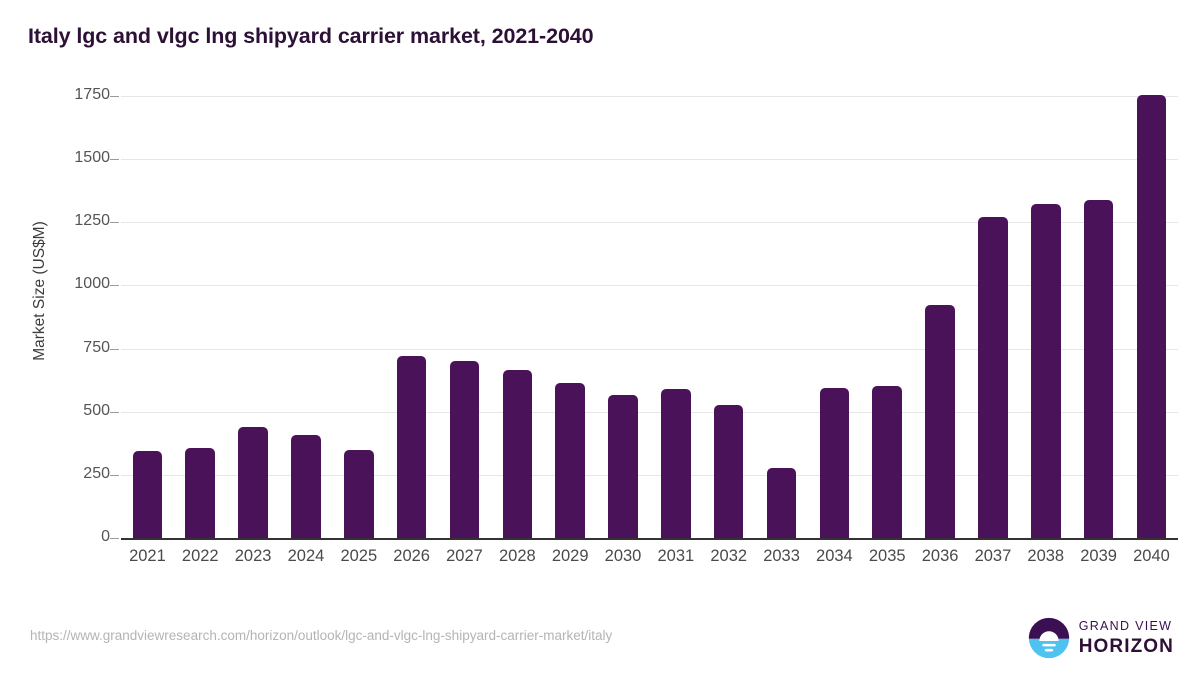 This screenshot has width=1200, height=675. Describe the element at coordinates (92, 158) in the screenshot. I see `y-axis-tick-label: 1500` at that location.